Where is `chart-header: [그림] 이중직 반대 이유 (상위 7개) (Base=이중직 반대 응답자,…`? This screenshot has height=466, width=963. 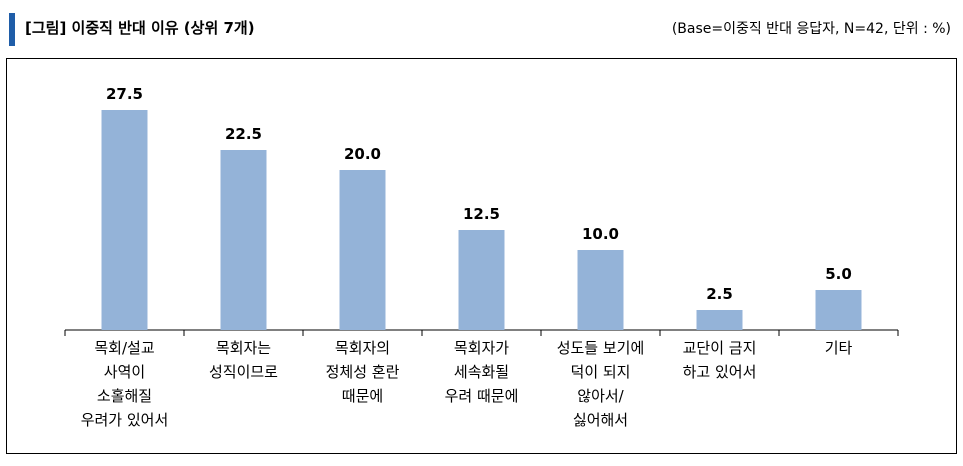 chart-header: [그림] 이중직 반대 이유 (상위 7개) (Base=이중직 반대 응답자,… is located at coordinates (481, 23).